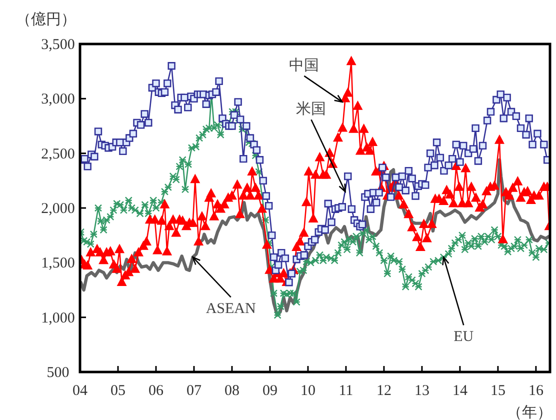  What do you see at coordinates (118, 391) in the screenshot?
I see `xtick: 05` at bounding box center [118, 391].